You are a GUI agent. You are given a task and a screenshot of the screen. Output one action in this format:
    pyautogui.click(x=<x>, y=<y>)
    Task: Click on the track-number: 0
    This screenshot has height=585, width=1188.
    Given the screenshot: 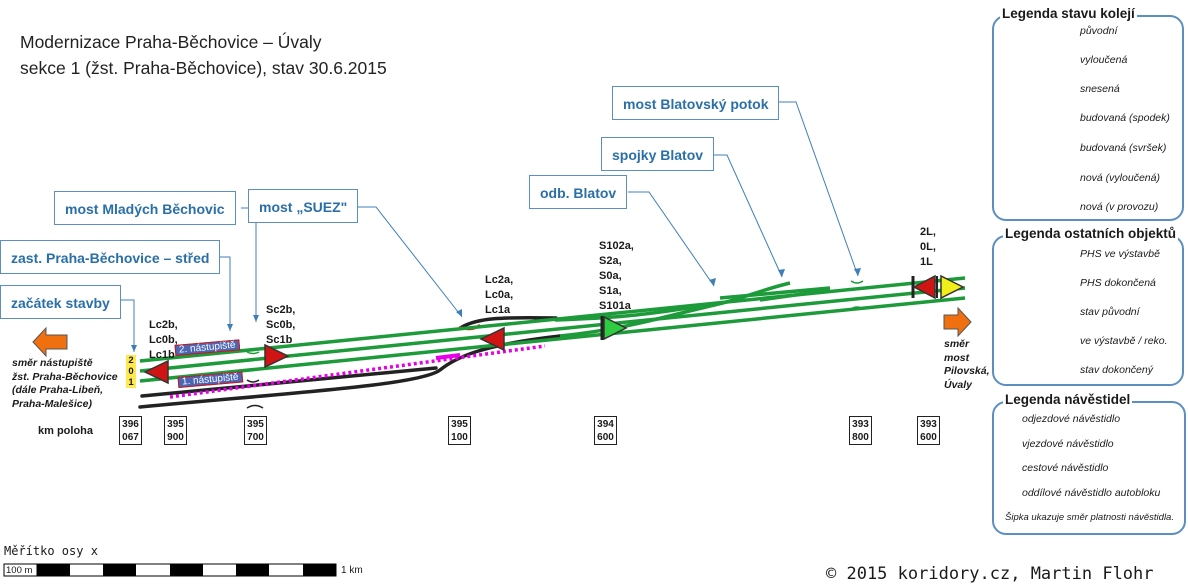 What is the action you would take?
    pyautogui.click(x=131, y=371)
    